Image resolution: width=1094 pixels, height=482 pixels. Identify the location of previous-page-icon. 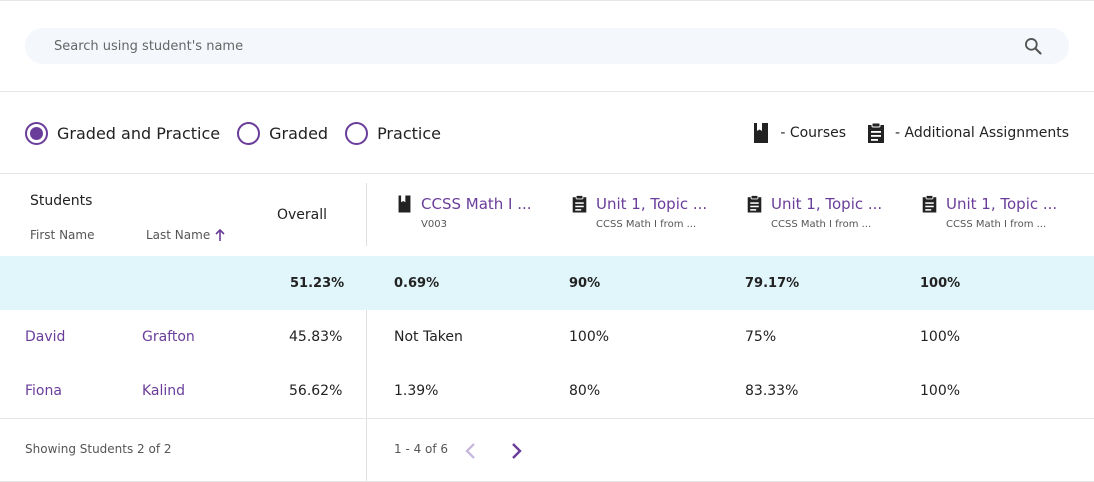
(471, 451).